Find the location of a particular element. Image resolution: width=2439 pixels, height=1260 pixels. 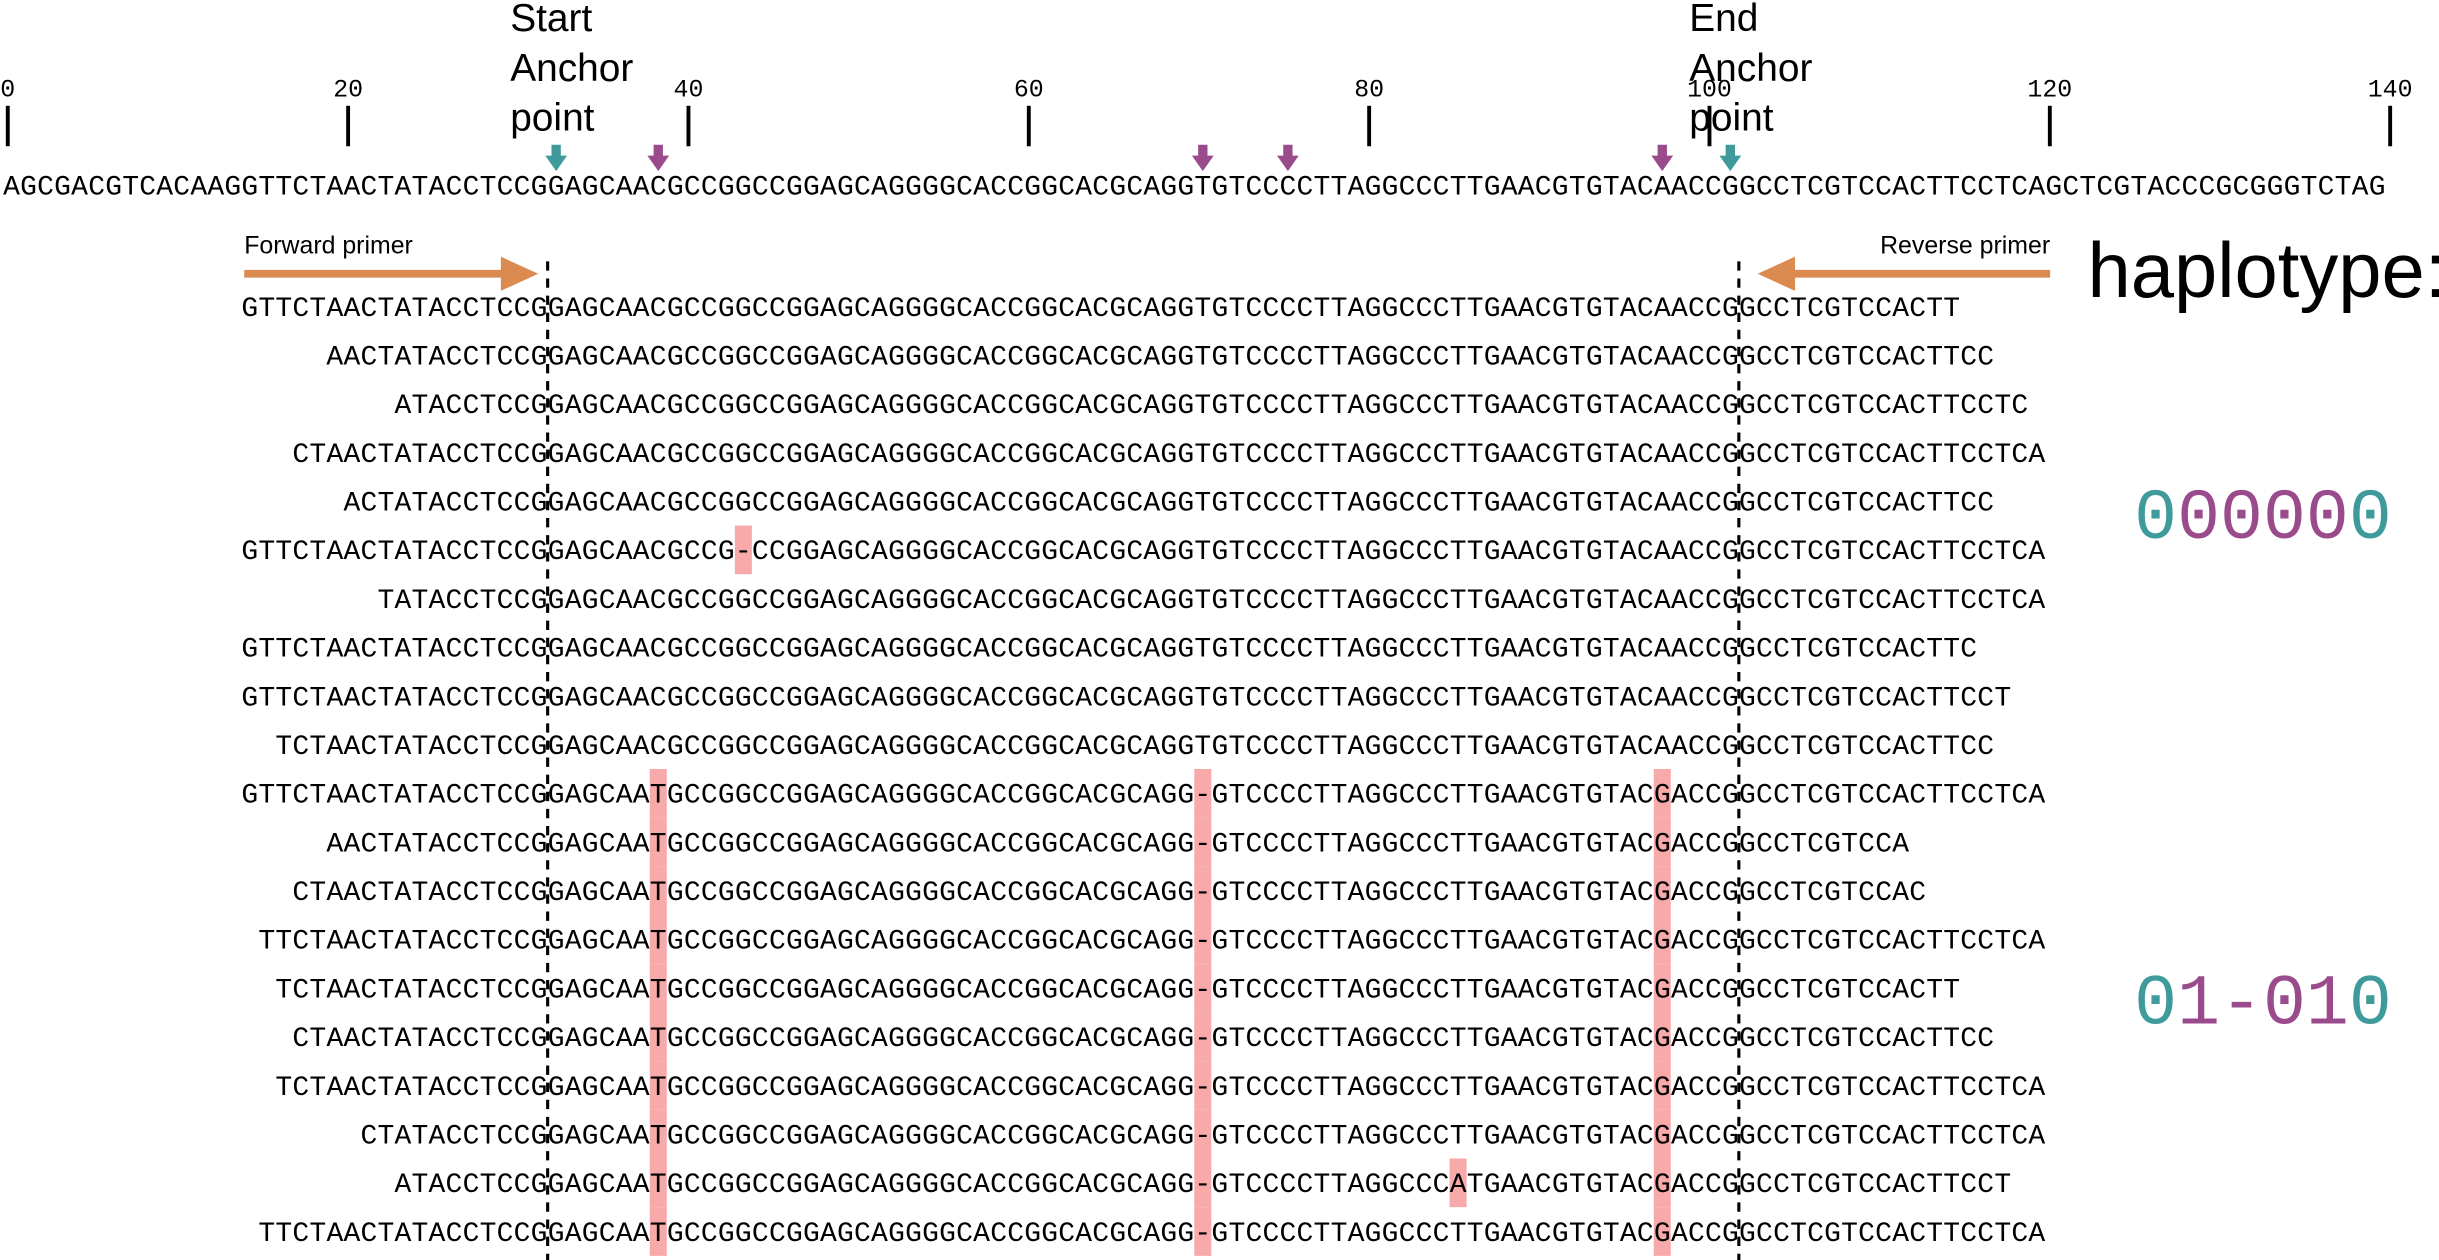

haplotype-char: - is located at coordinates (2241, 1005).